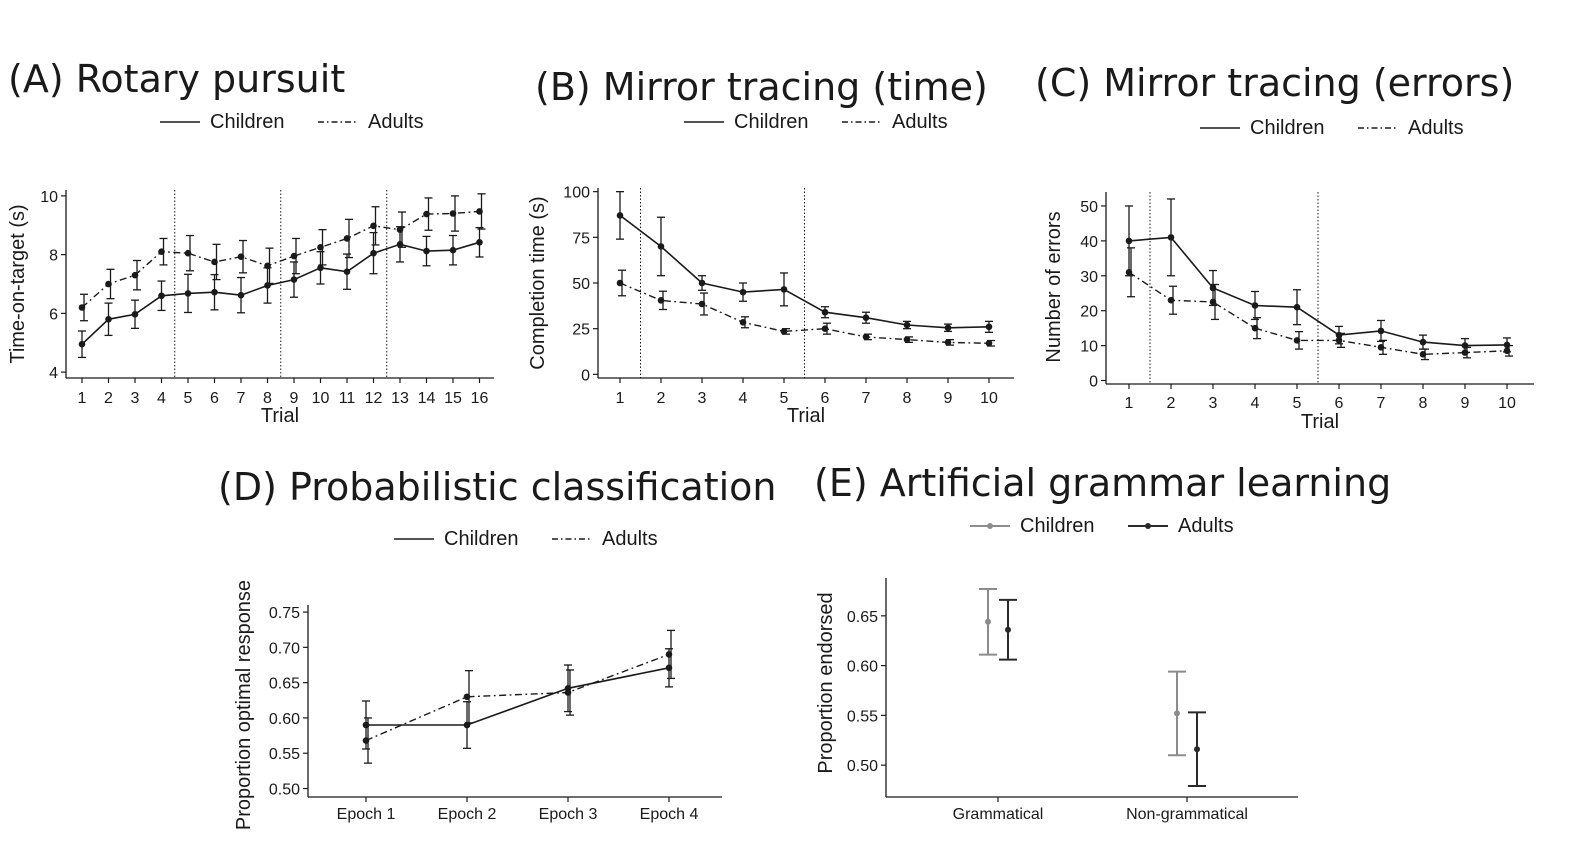 The width and height of the screenshot is (1582, 849). I want to click on chart-title: (E) Artificial grammar learning, so click(1102, 483).